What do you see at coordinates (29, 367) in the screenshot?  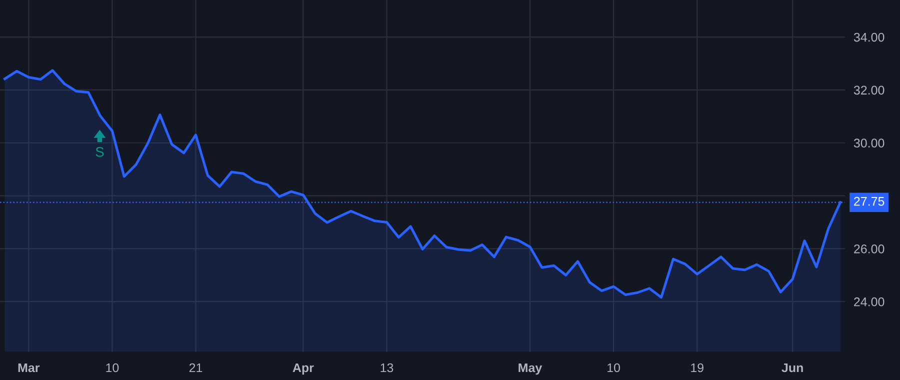 I see `x-tick-label: Mar` at bounding box center [29, 367].